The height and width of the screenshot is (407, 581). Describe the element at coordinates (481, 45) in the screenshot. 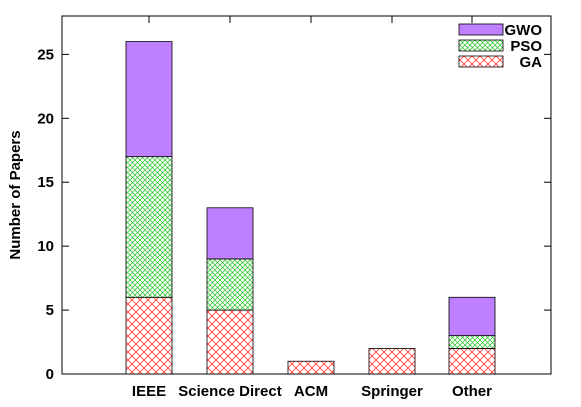

I see `legend-swatch-pso` at that location.